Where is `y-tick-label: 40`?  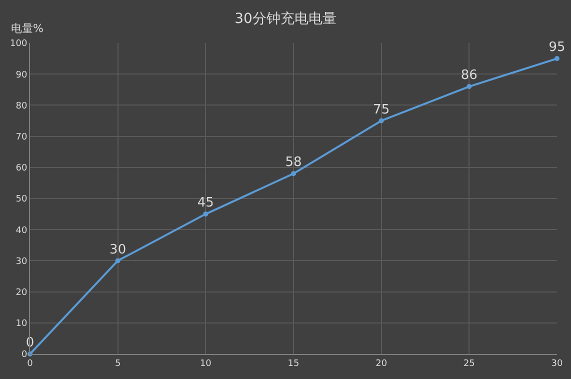
y-tick-label: 40 is located at coordinates (22, 231).